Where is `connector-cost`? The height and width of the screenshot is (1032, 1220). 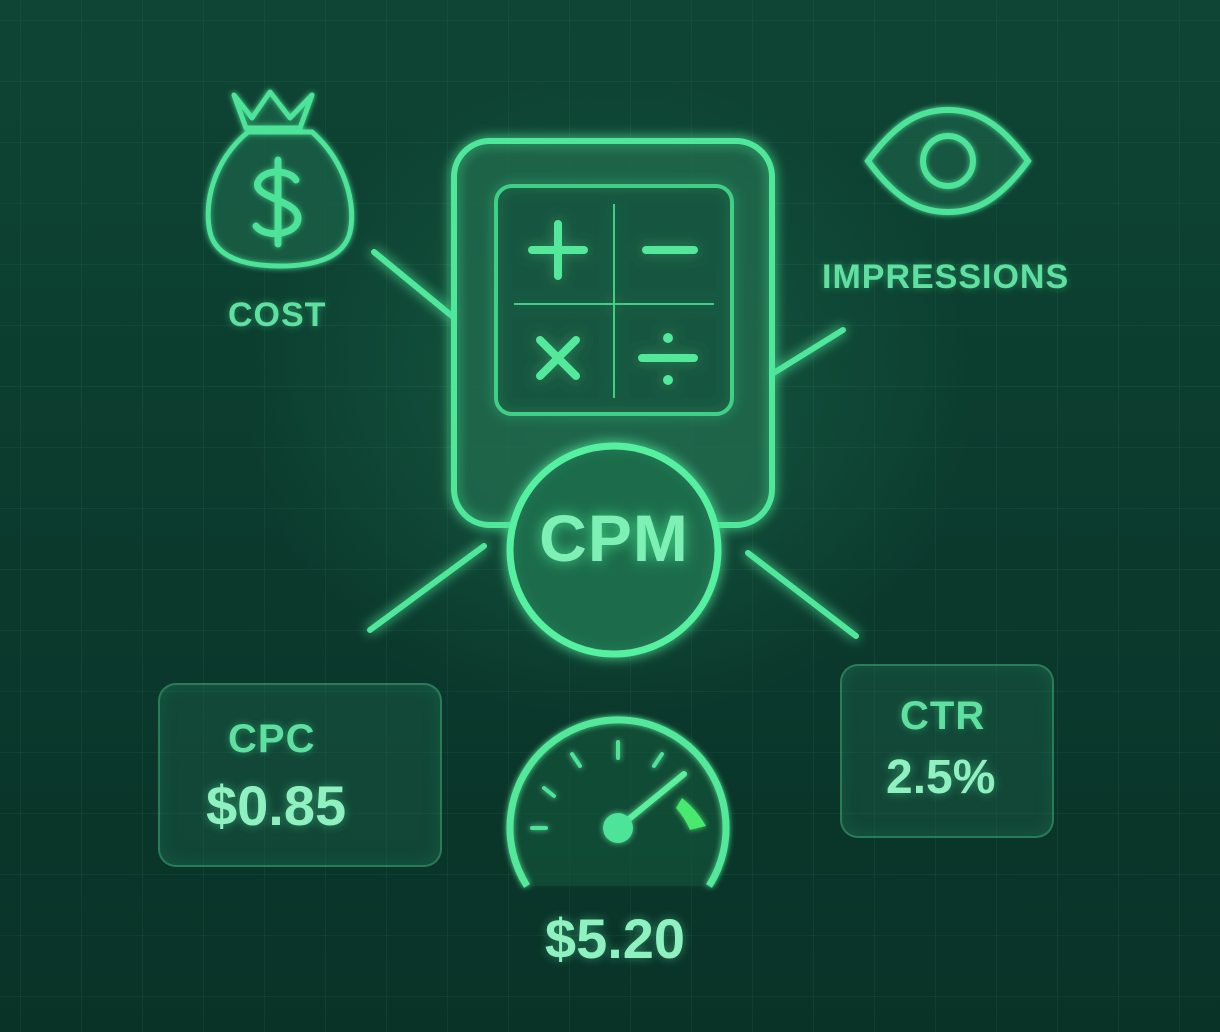
connector-cost is located at coordinates (413, 284).